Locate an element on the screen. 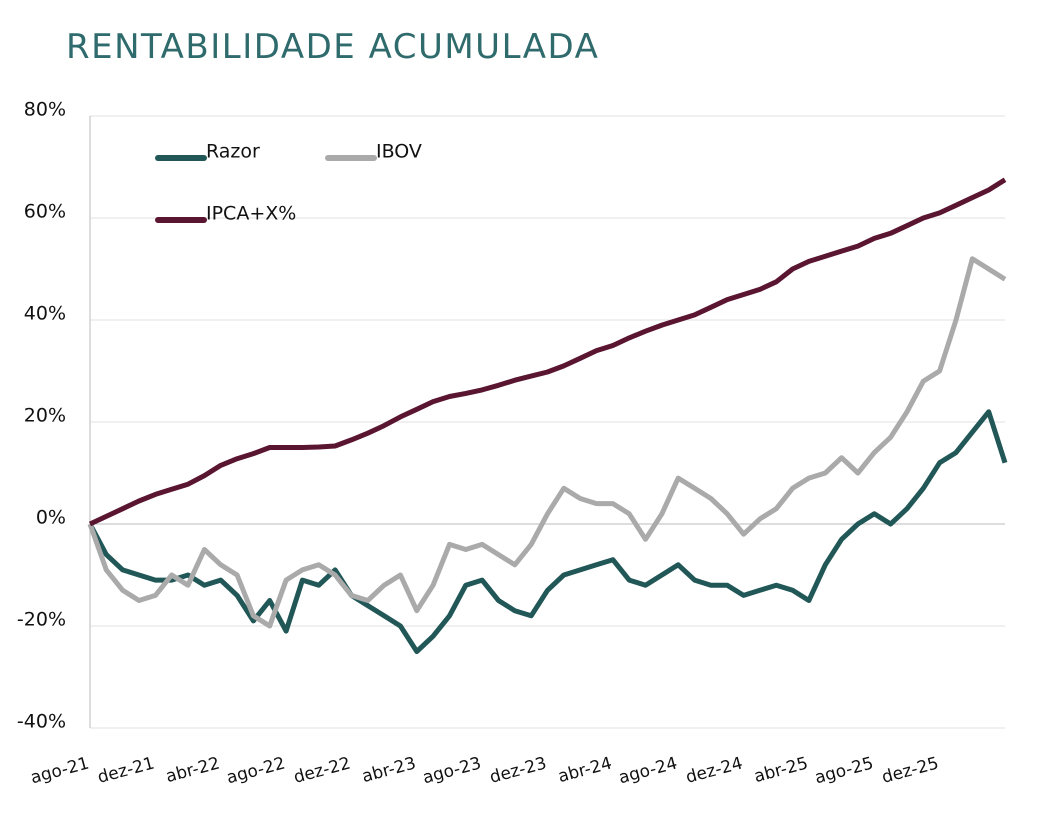  x-tick-label: abr-25 is located at coordinates (781, 771).